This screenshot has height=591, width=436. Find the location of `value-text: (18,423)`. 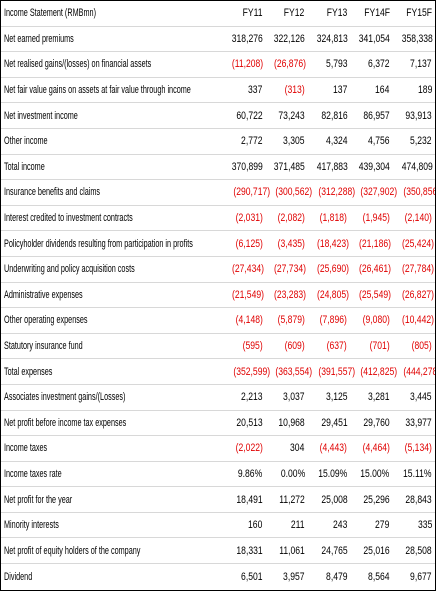

value-text: (18,423) is located at coordinates (332, 243).